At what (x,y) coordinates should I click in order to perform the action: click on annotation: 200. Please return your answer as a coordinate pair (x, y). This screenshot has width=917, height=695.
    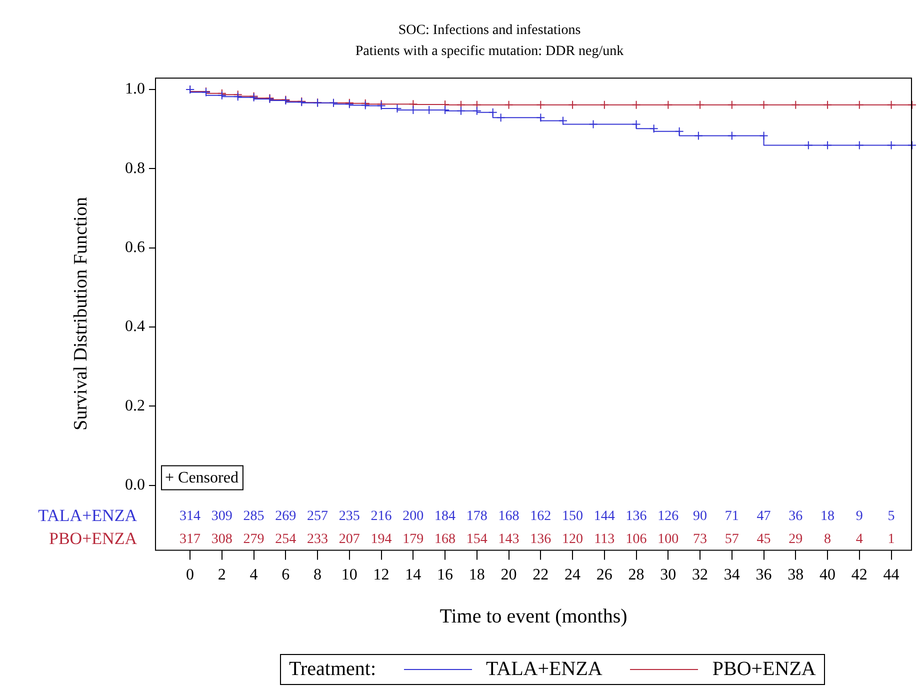
    Looking at the image, I should click on (413, 516).